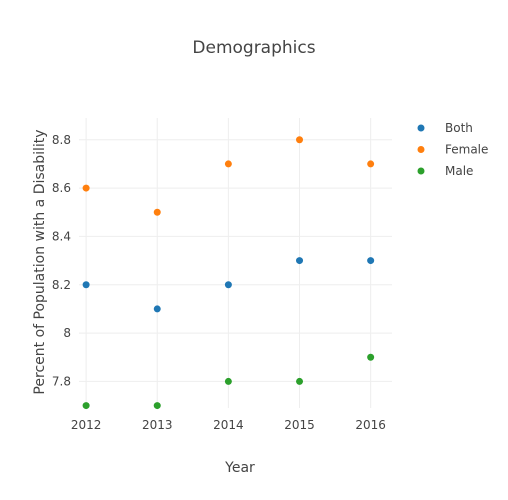 The height and width of the screenshot is (500, 508). What do you see at coordinates (370, 425) in the screenshot?
I see `x-tick-label: 2016` at bounding box center [370, 425].